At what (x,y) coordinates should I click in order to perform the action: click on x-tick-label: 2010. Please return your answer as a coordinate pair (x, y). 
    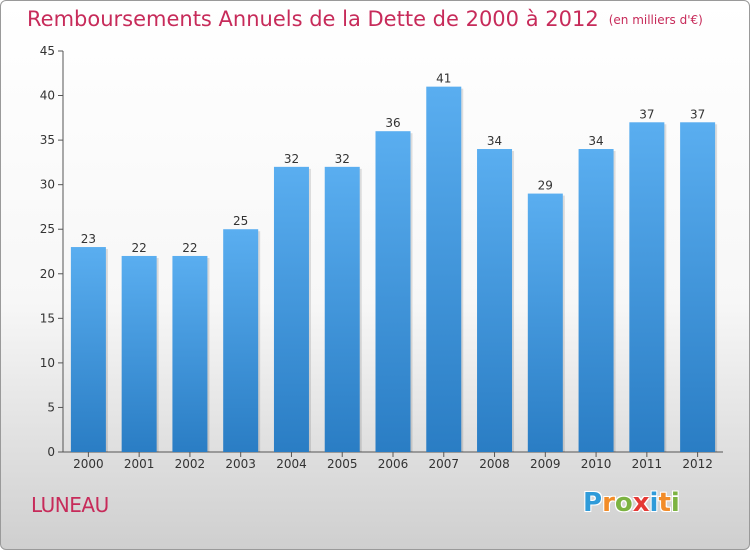
    Looking at the image, I should click on (596, 464).